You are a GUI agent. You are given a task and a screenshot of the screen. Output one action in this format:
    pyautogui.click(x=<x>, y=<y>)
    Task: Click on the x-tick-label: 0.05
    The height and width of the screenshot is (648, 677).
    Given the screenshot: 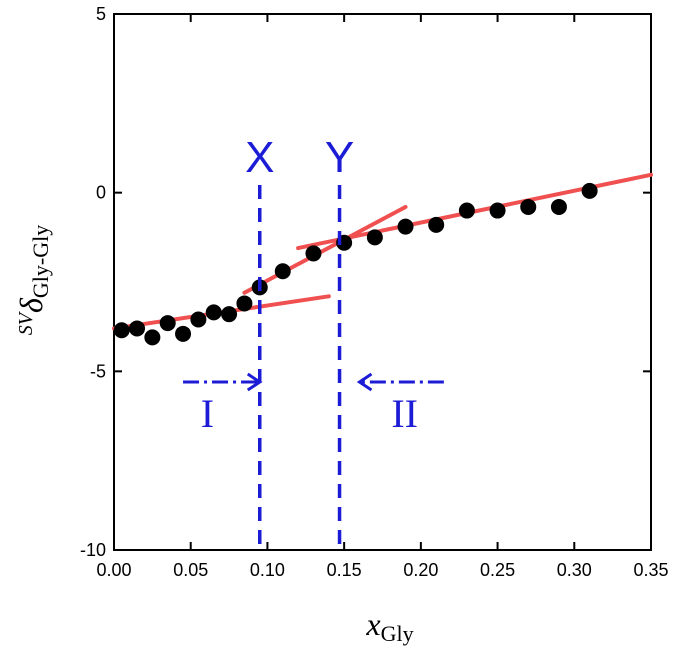 What is the action you would take?
    pyautogui.click(x=190, y=570)
    